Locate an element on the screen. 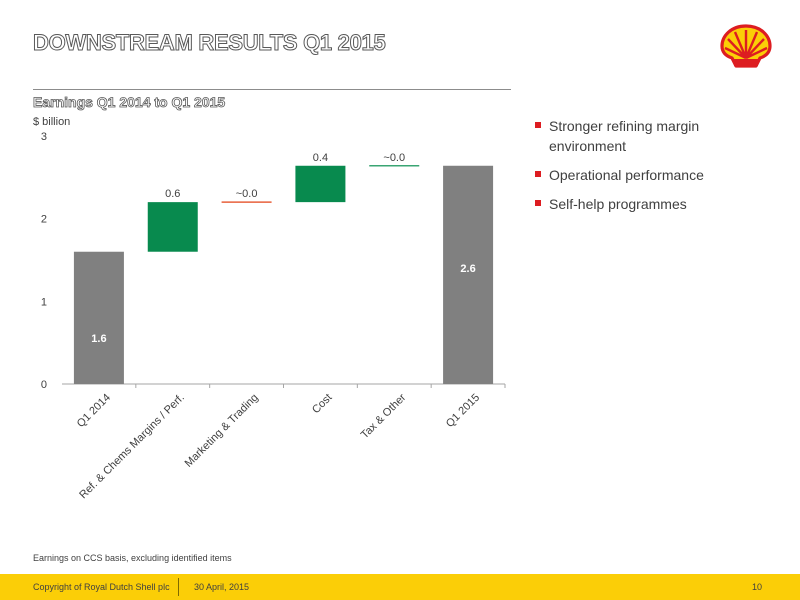 Image resolution: width=800 pixels, height=600 pixels. x-category-label: Q1 2015 is located at coordinates (463, 411).